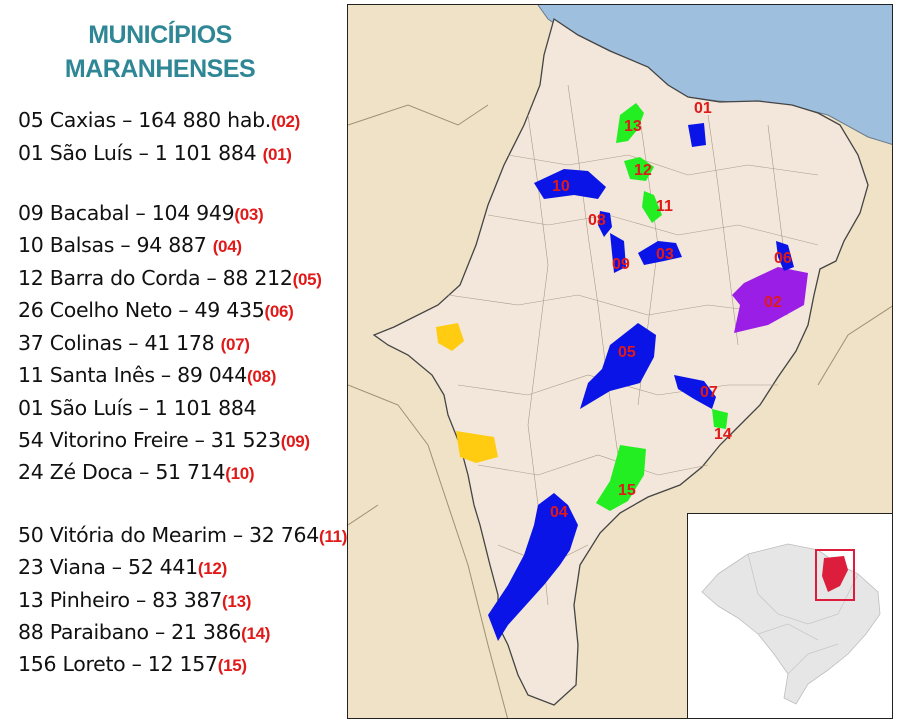 Image resolution: width=898 pixels, height=724 pixels. I want to click on list-item-code: (06), so click(279, 311).